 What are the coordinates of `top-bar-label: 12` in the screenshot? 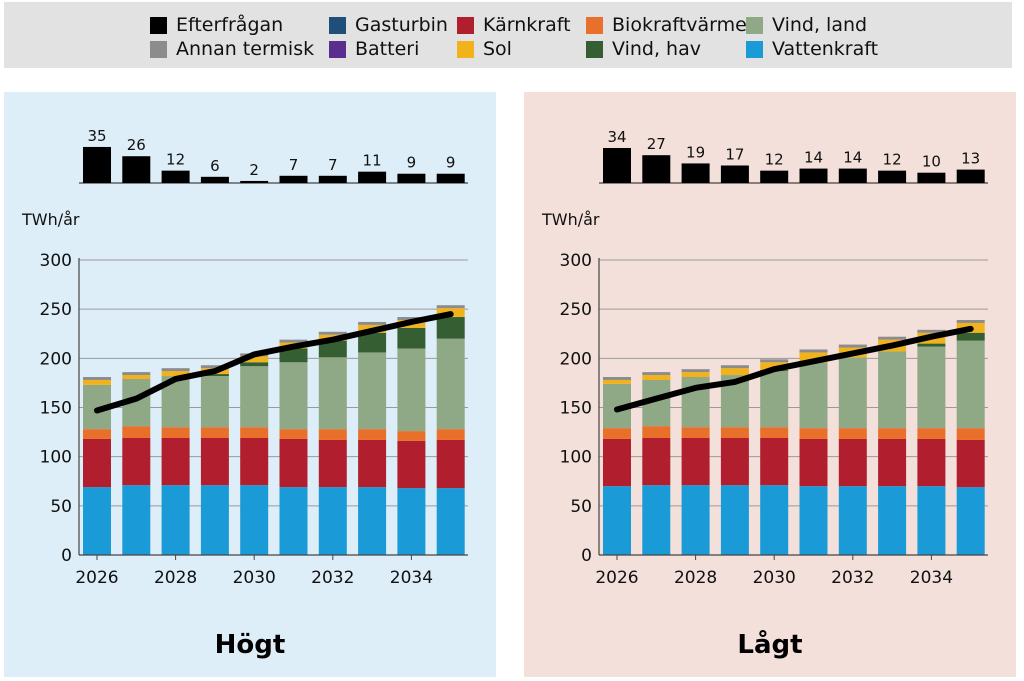 It's located at (774, 160).